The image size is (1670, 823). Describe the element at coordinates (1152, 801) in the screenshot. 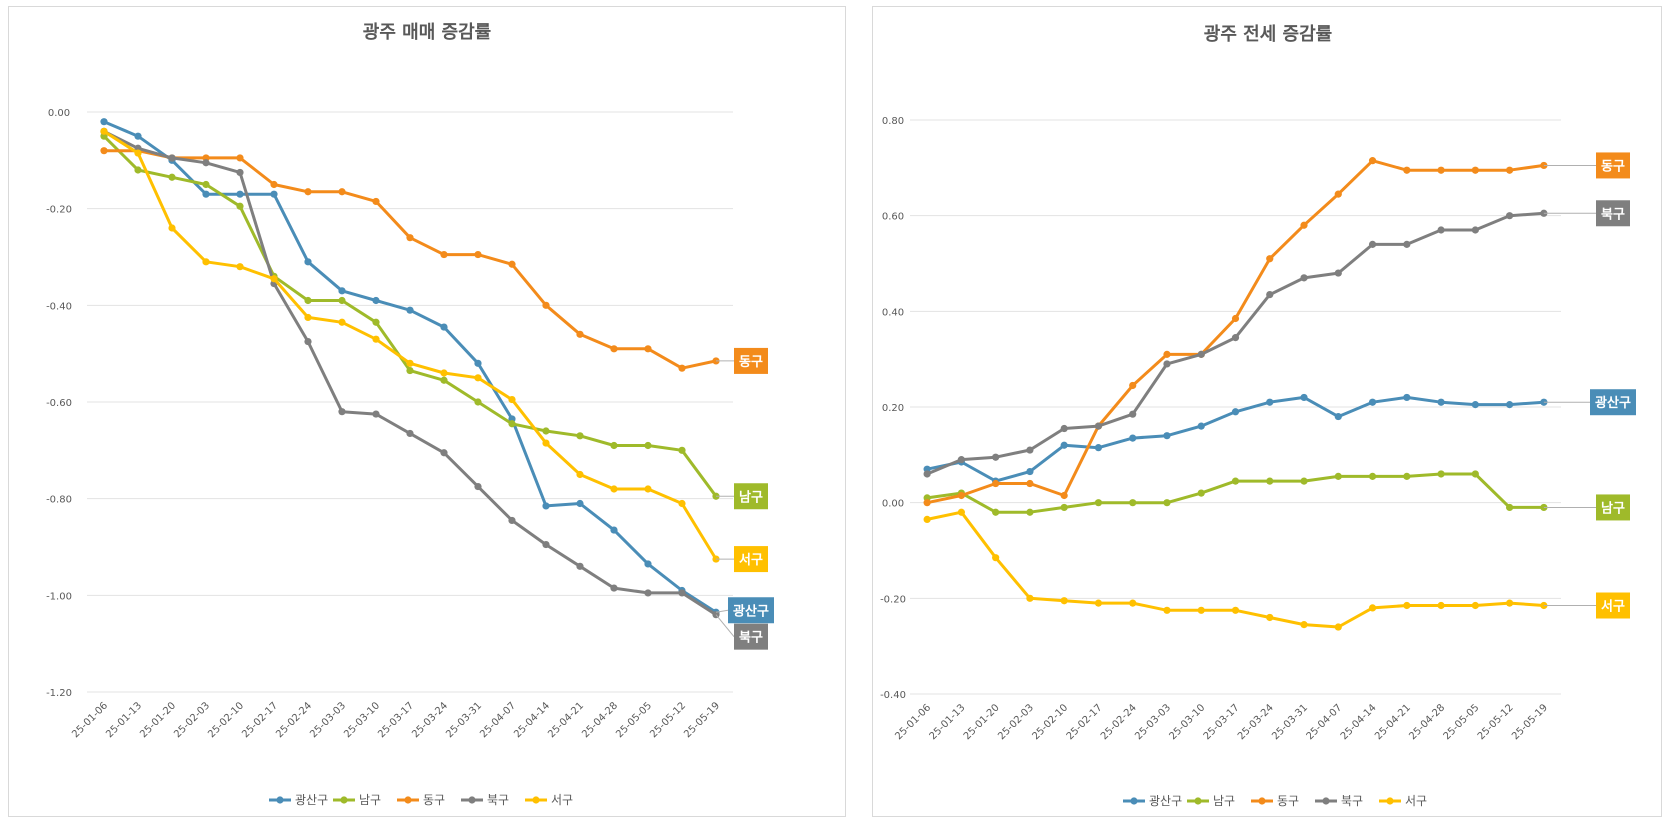

I see `legend-item-eab491ec82b0eab5ac: 광산구` at that location.